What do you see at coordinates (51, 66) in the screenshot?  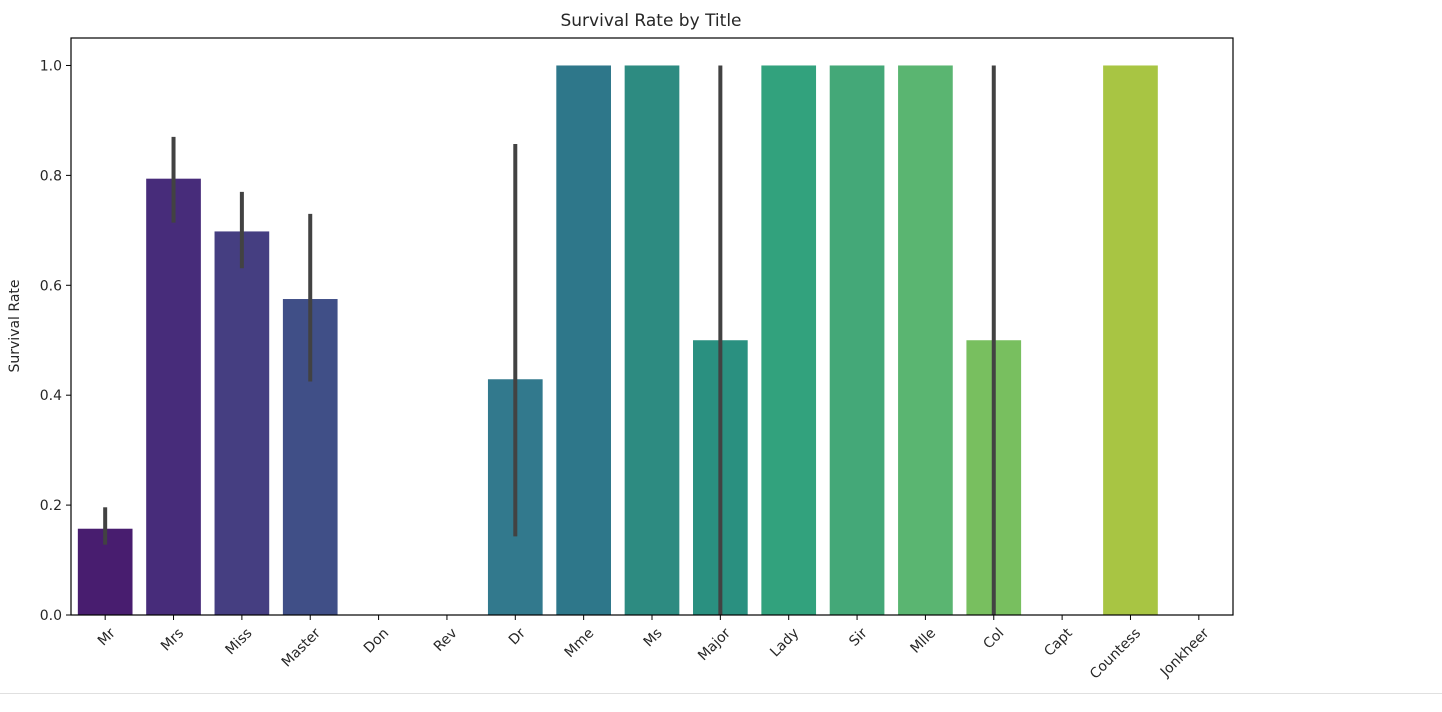 I see `y-tick-label: 1.0` at bounding box center [51, 66].